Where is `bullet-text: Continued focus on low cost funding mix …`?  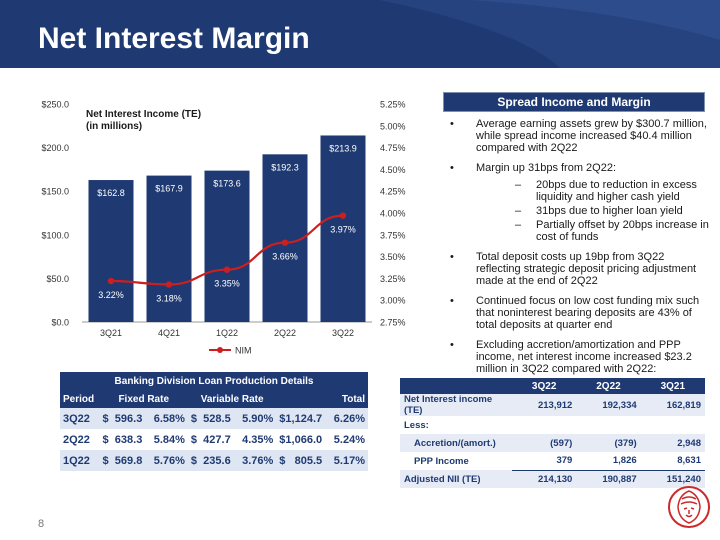
bullet-text: Continued focus on low cost funding mix … is located at coordinates (588, 313).